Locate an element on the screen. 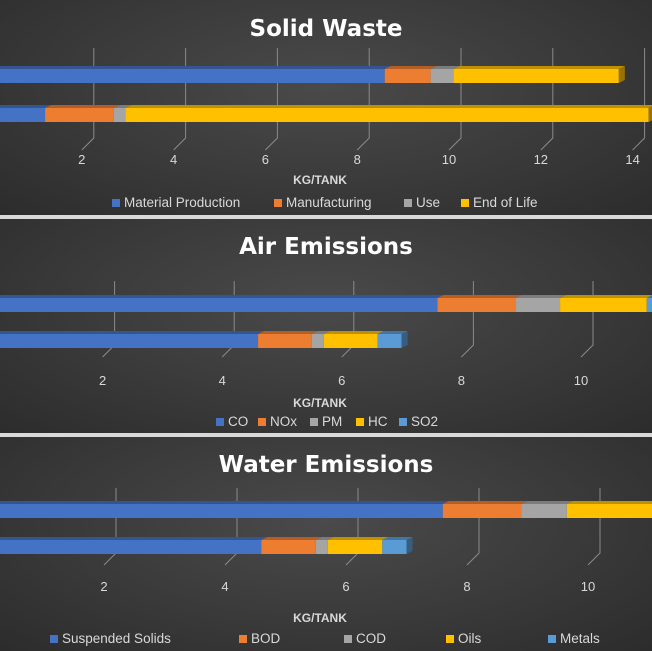 The width and height of the screenshot is (652, 651). x-axis-ticks: 2 4 6 8 10 12 14 is located at coordinates (359, 159).